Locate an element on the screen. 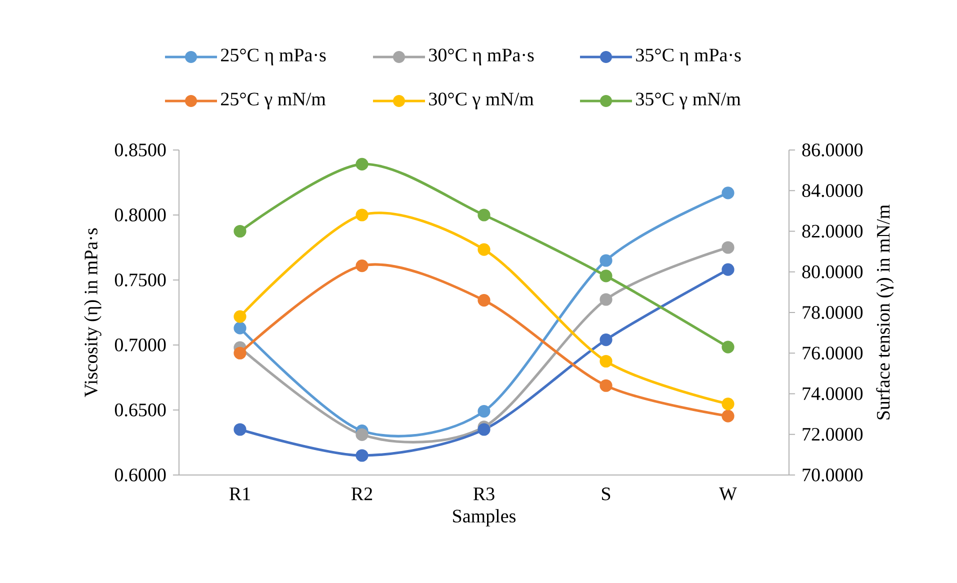 This screenshot has width=957, height=583. y-tick-label: 0.6000 is located at coordinates (140, 475).